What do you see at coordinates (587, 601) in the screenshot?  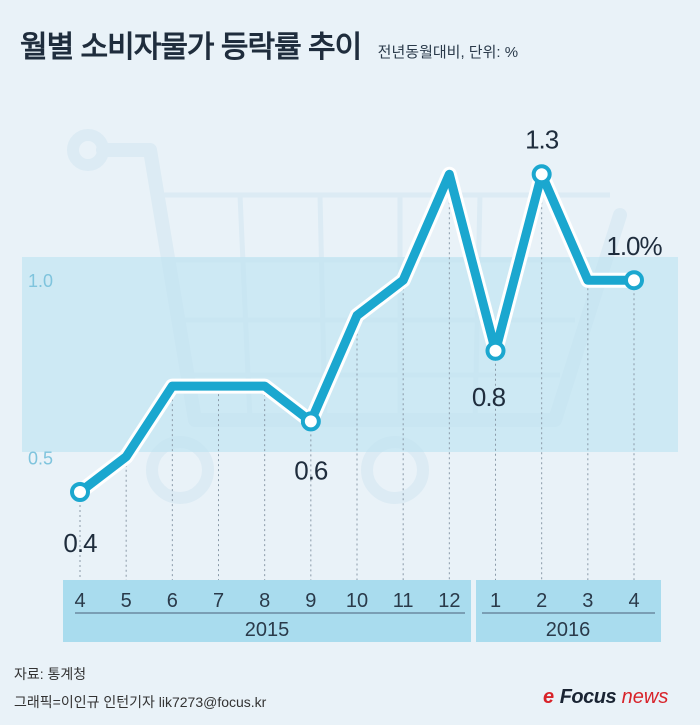 I see `x-tick-label: 3` at bounding box center [587, 601].